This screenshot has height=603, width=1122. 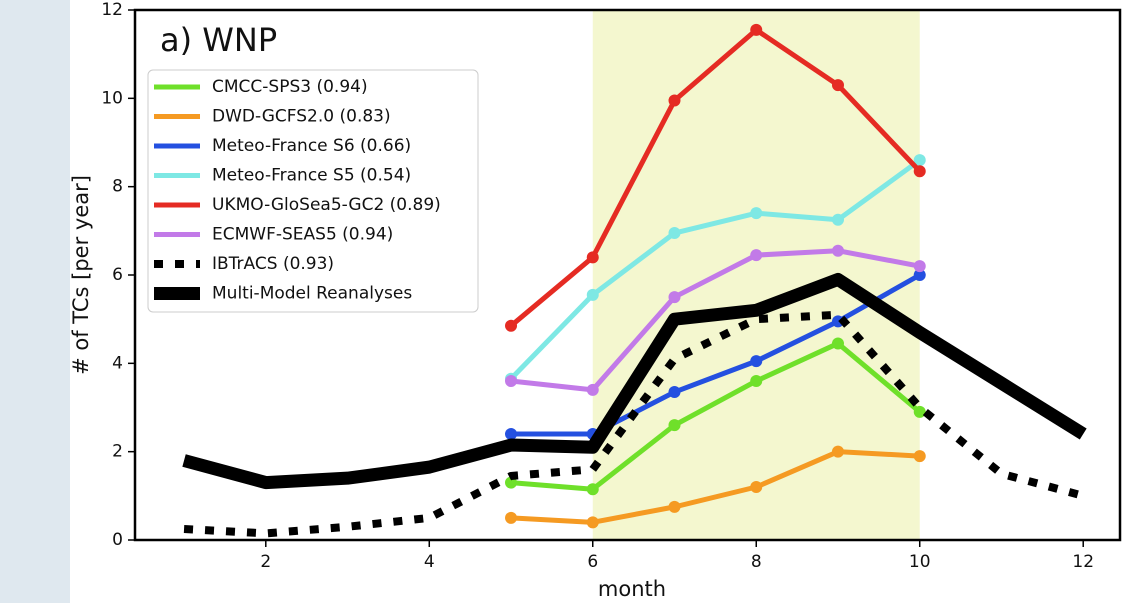 I want to click on y-axis-label: # of TCs [per year], so click(x=81, y=275).